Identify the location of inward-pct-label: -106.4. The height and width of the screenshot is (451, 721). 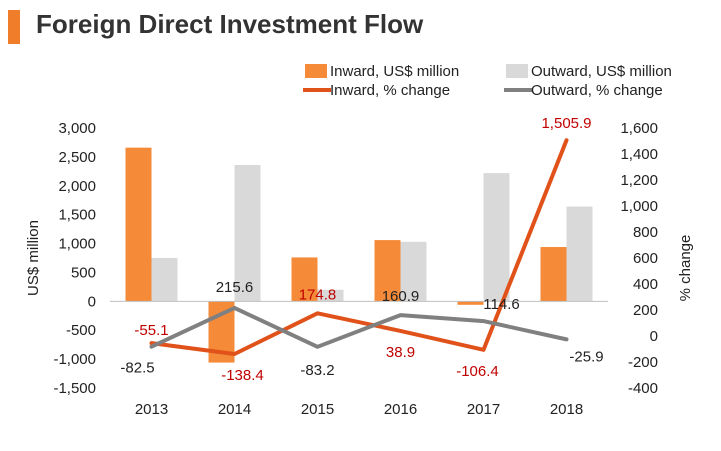
(477, 371).